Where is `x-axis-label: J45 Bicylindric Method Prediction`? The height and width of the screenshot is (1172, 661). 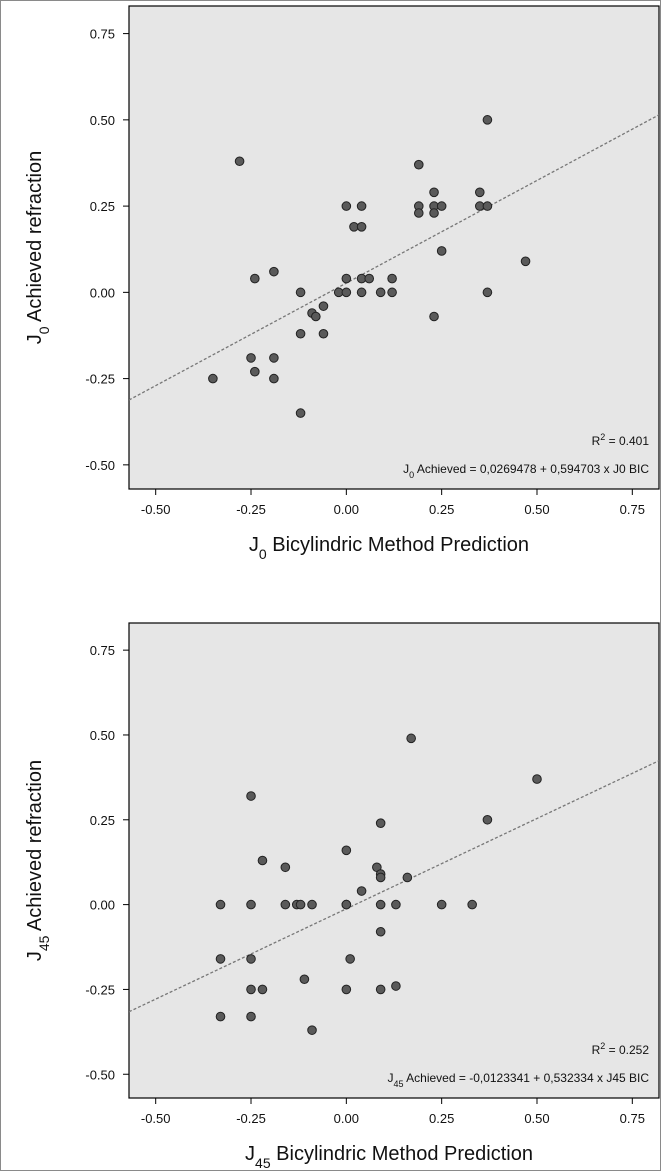
x-axis-label: J45 Bicylindric Method Prediction is located at coordinates (389, 1157).